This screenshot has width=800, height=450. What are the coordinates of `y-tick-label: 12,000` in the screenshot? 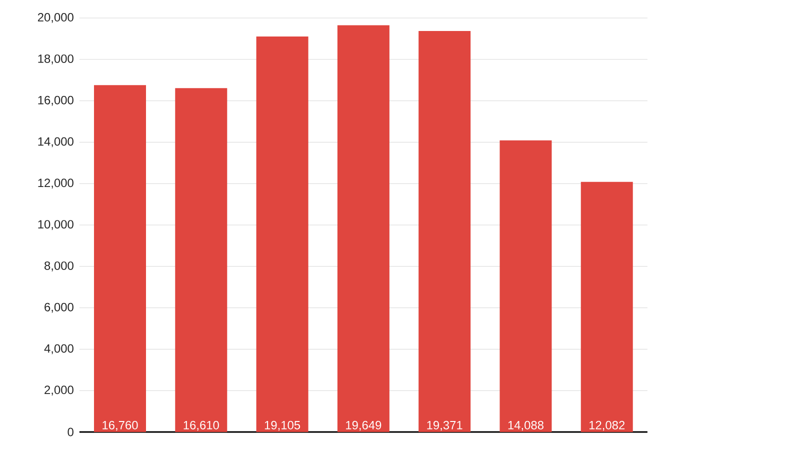 It's located at (56, 183).